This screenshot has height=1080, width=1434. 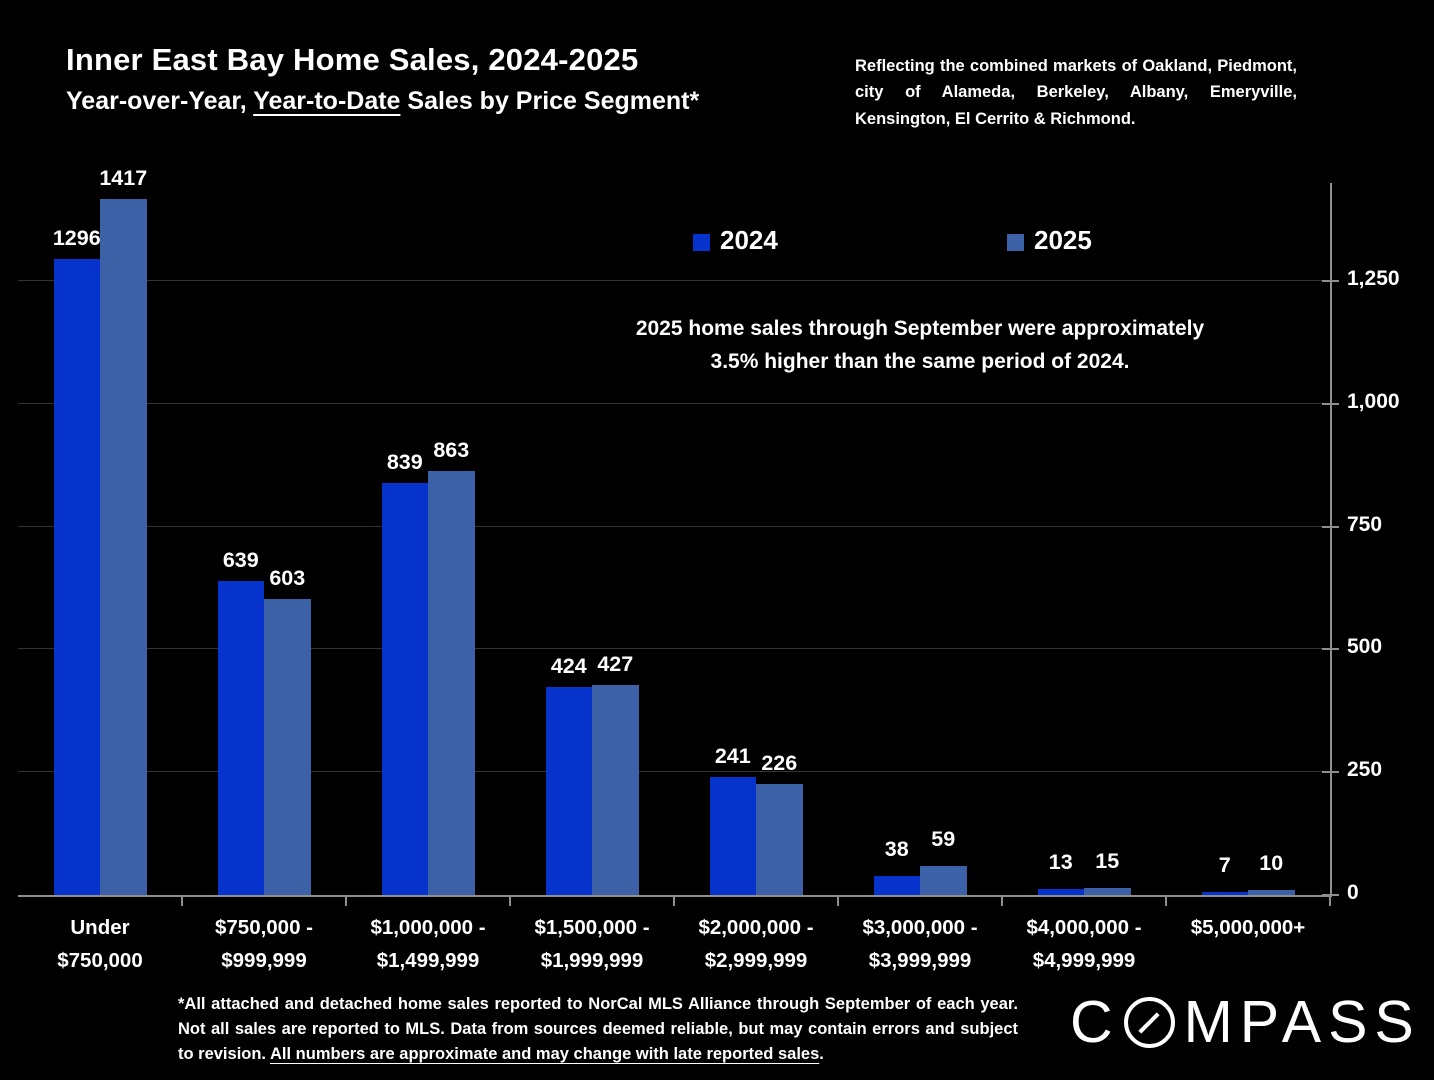 What do you see at coordinates (1271, 863) in the screenshot?
I see `bar-value-label: 10` at bounding box center [1271, 863].